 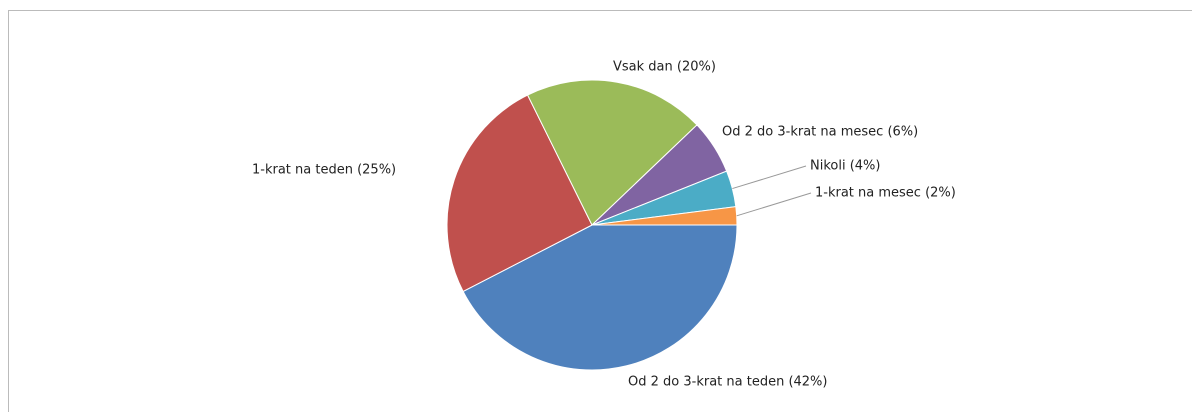 I want to click on slice-label: Od 2 do 3-krat na mesec (6%), so click(x=820, y=132).